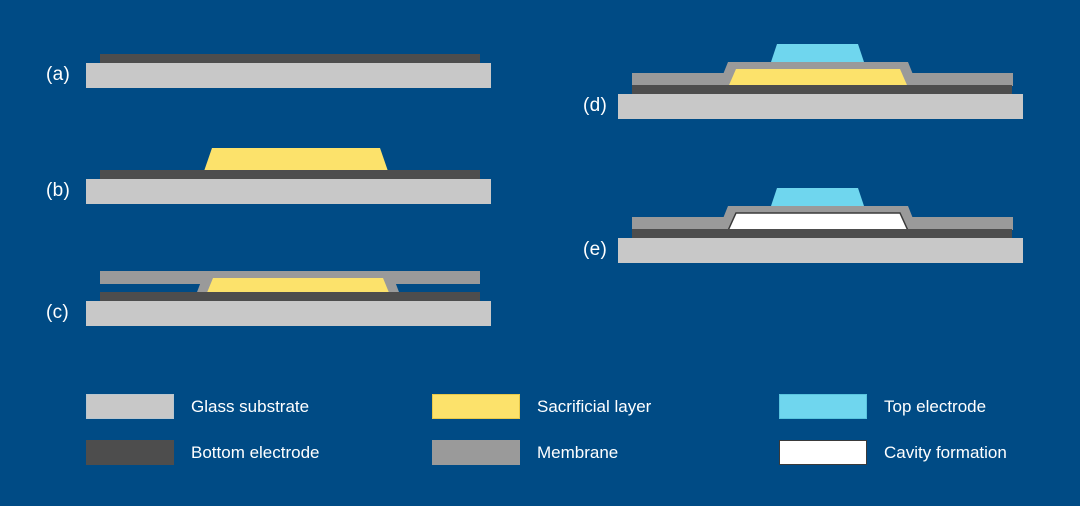 The width and height of the screenshot is (1080, 506). What do you see at coordinates (935, 406) in the screenshot?
I see `legend-label-top-electrode: Top electrode` at bounding box center [935, 406].